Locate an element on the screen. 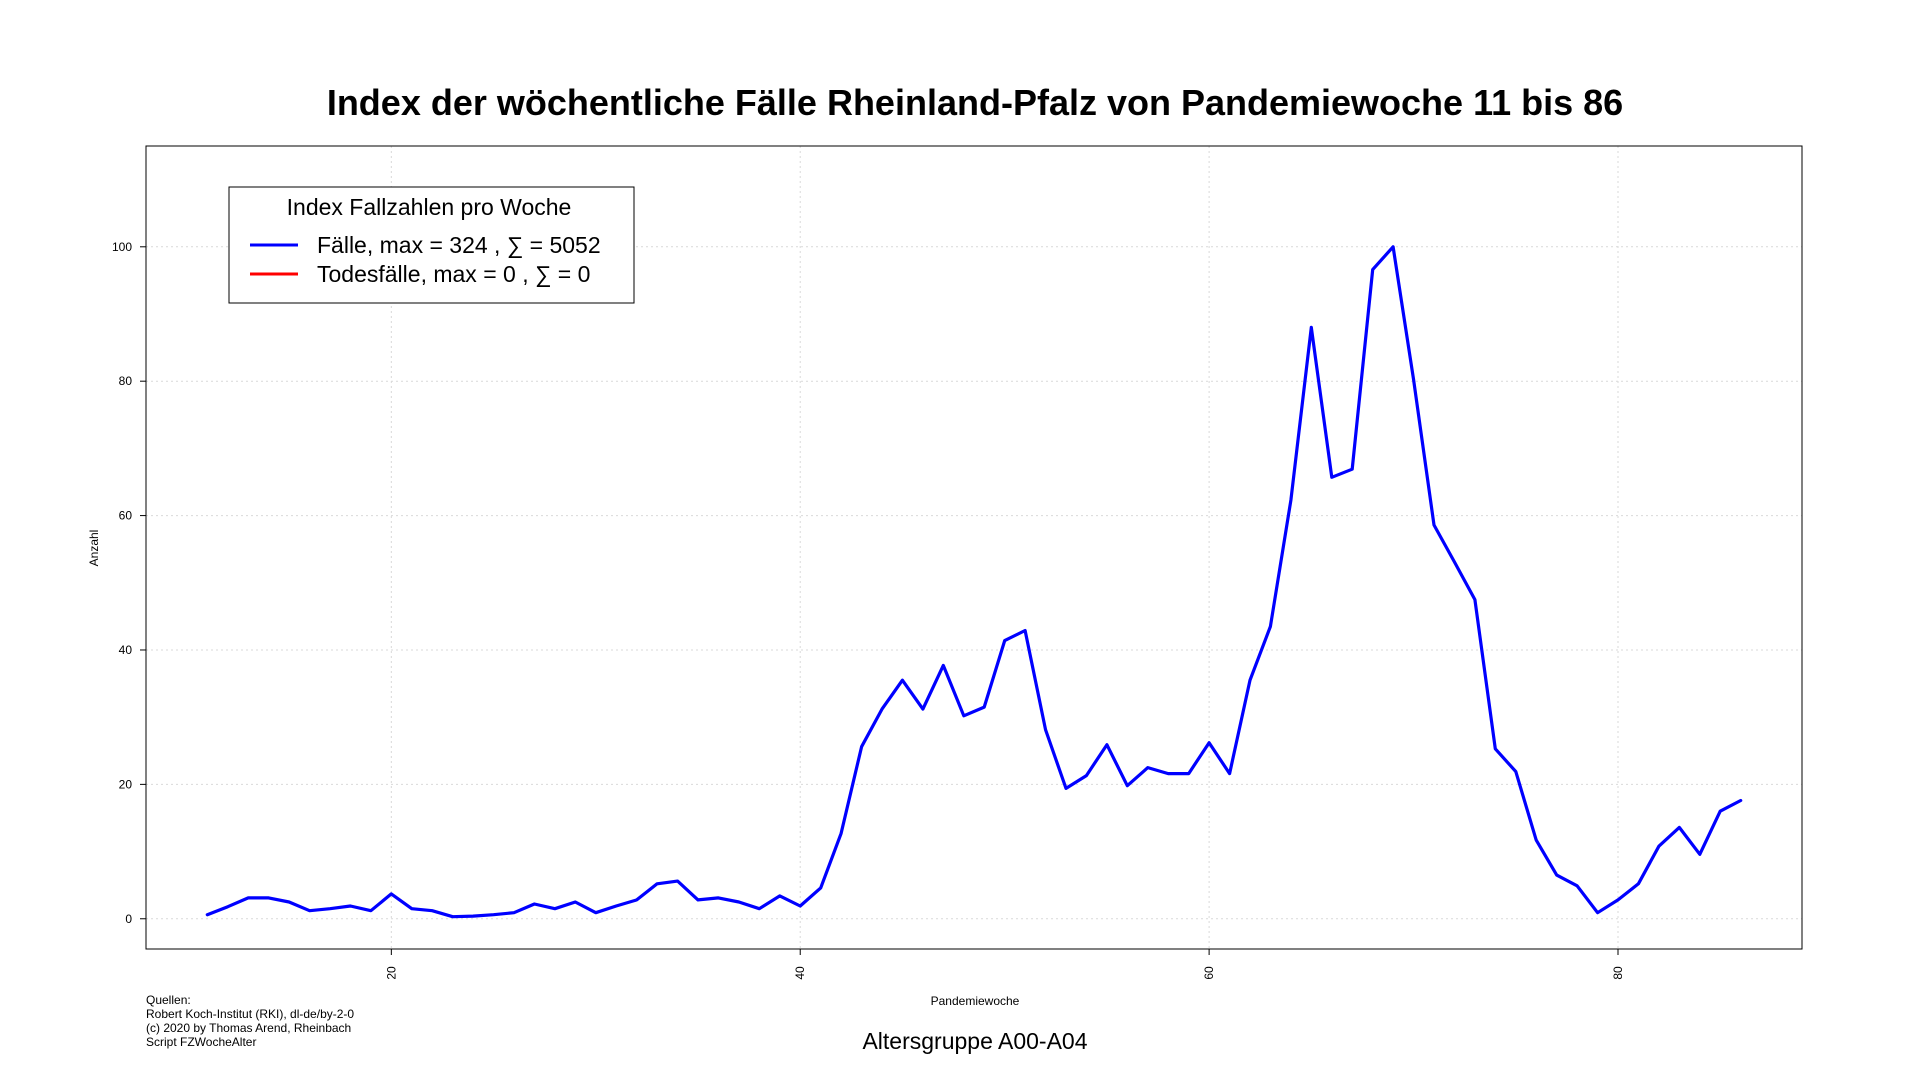 The height and width of the screenshot is (1085, 1920). x-tick-label: 80 is located at coordinates (1618, 973).